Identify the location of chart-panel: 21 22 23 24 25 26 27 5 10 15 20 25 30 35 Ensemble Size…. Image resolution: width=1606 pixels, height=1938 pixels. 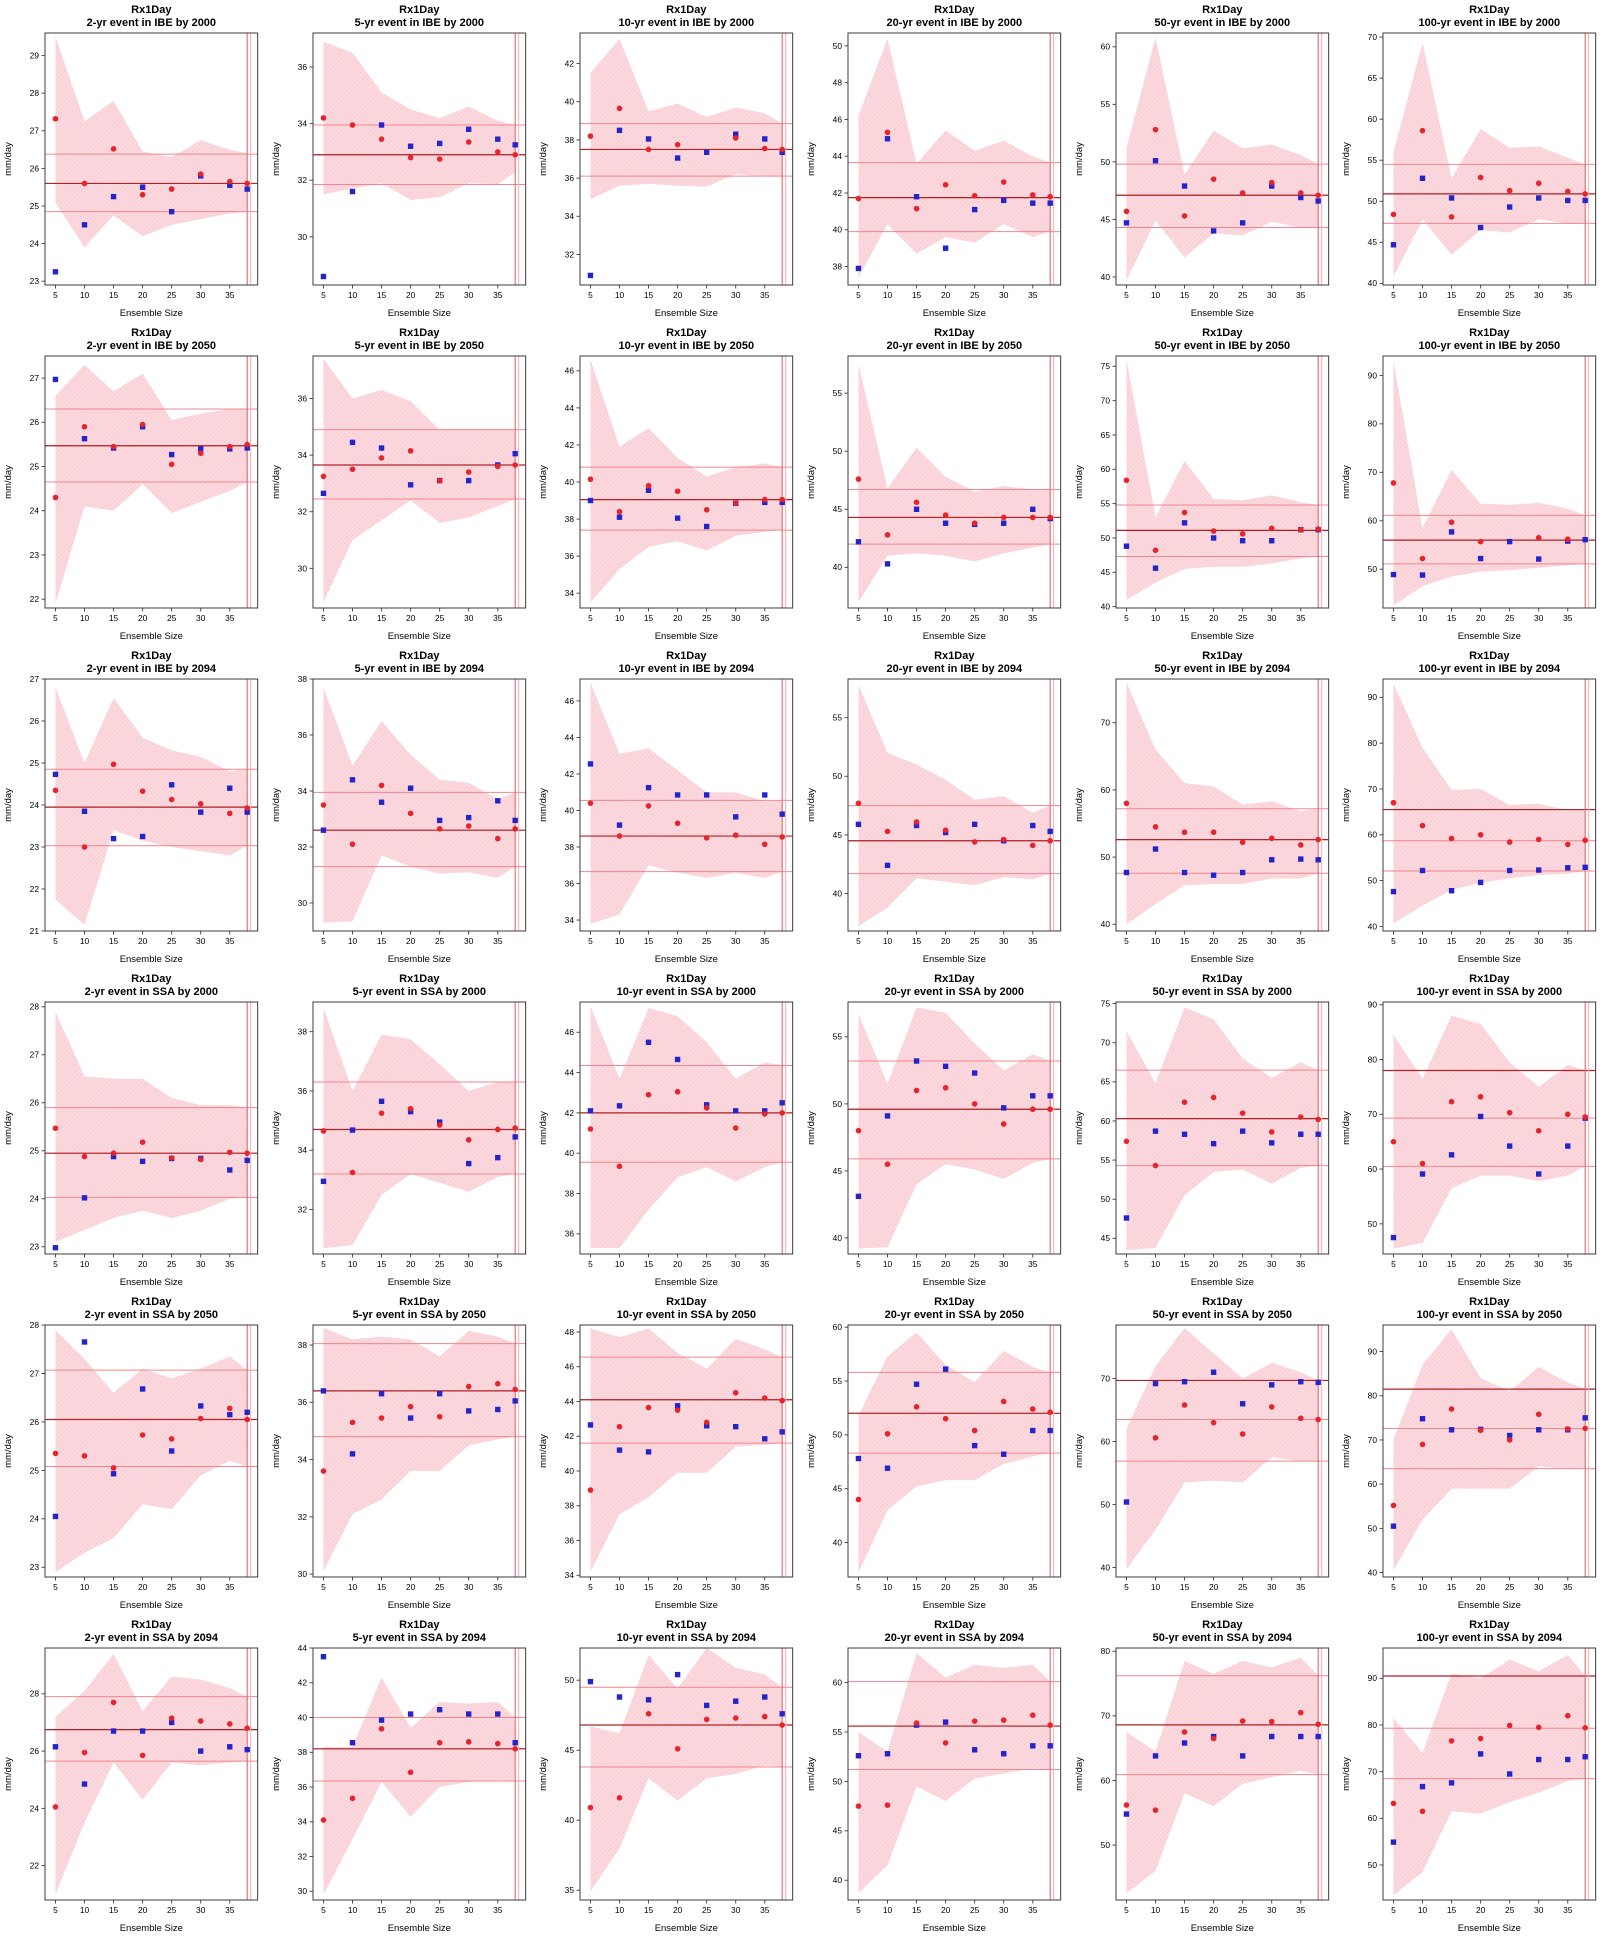
(131, 807).